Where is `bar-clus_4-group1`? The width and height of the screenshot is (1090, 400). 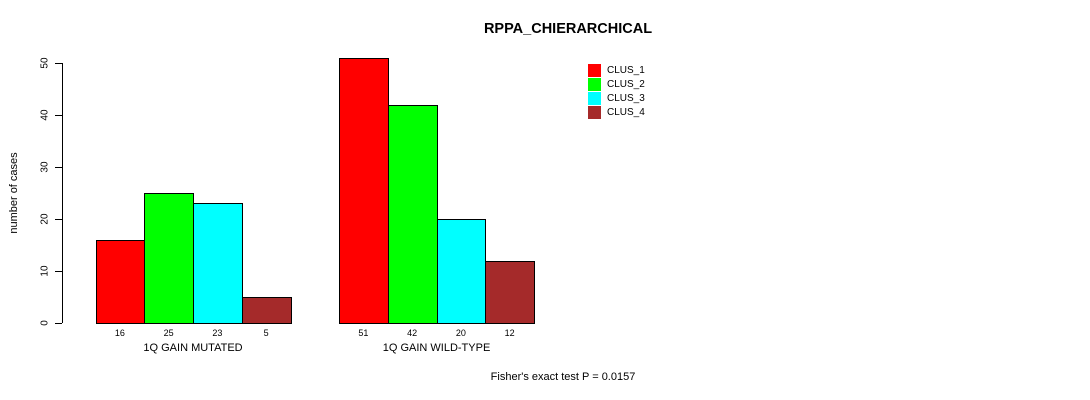 bar-clus_4-group1 is located at coordinates (266, 310).